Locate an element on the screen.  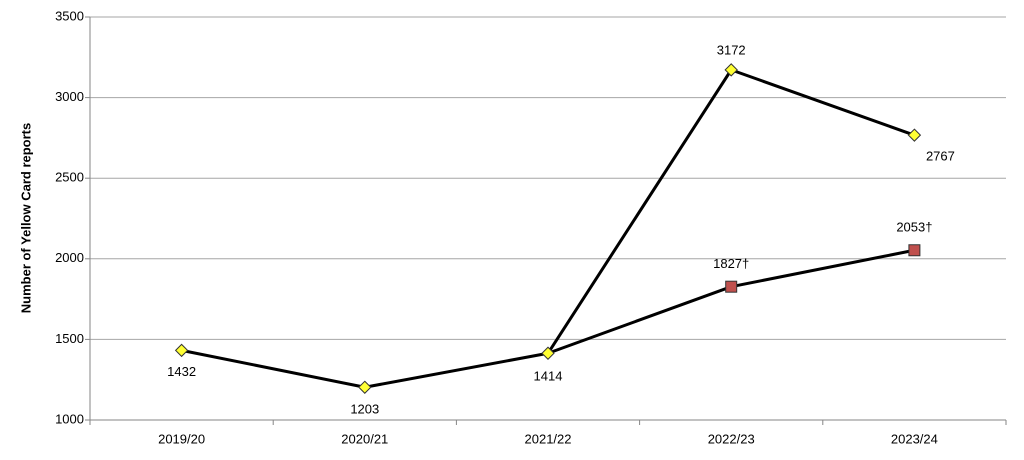
data-label: 2053† is located at coordinates (914, 227).